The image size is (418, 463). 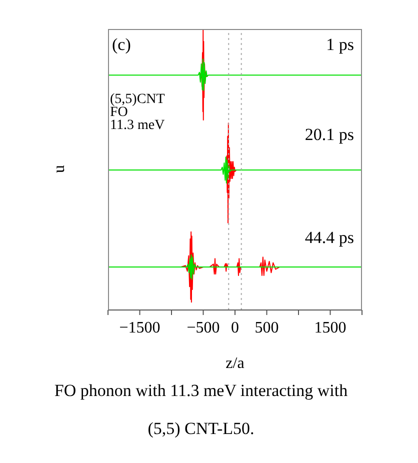 What do you see at coordinates (60, 168) in the screenshot?
I see `y-axis-title: u` at bounding box center [60, 168].